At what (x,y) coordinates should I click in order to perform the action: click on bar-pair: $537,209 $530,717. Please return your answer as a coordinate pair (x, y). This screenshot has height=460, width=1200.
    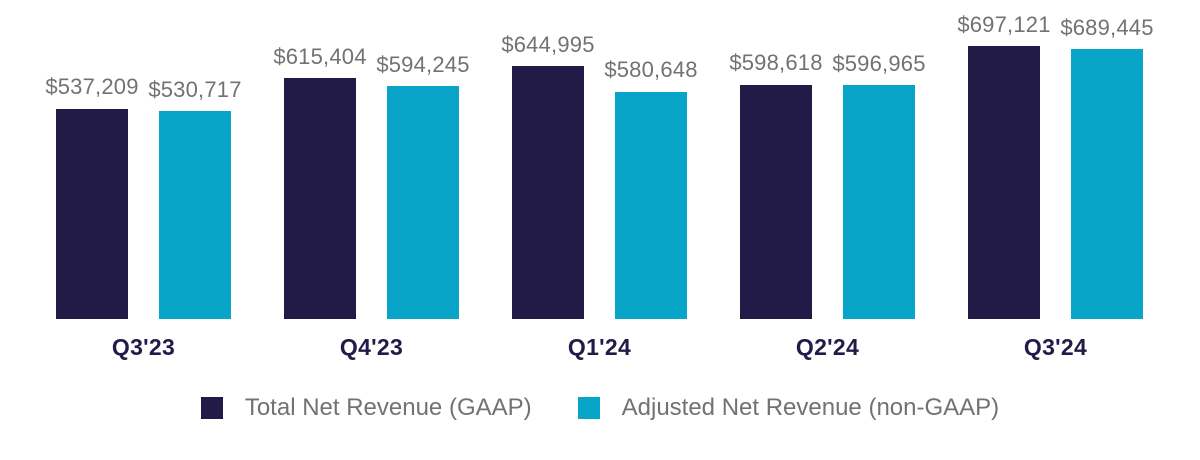
    Looking at the image, I should click on (143, 159).